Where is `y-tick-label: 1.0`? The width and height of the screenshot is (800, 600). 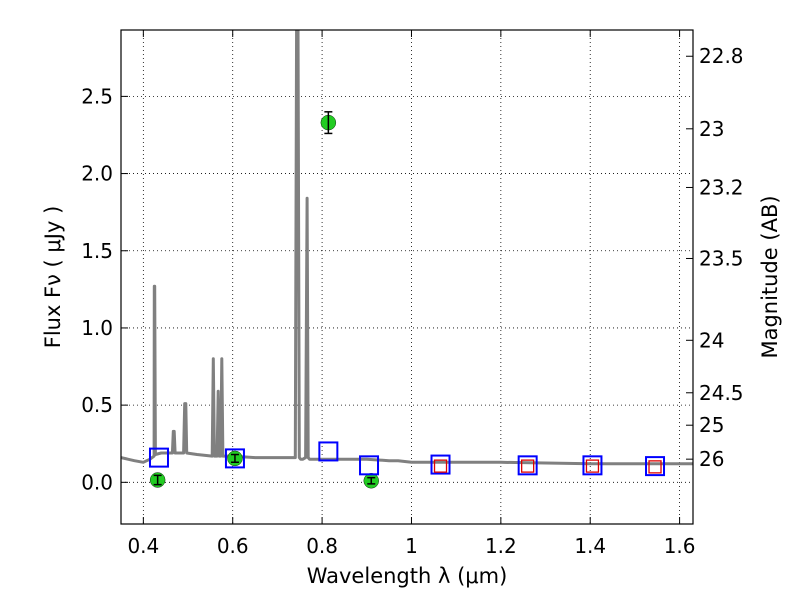 y-tick-label: 1.0 is located at coordinates (97, 328).